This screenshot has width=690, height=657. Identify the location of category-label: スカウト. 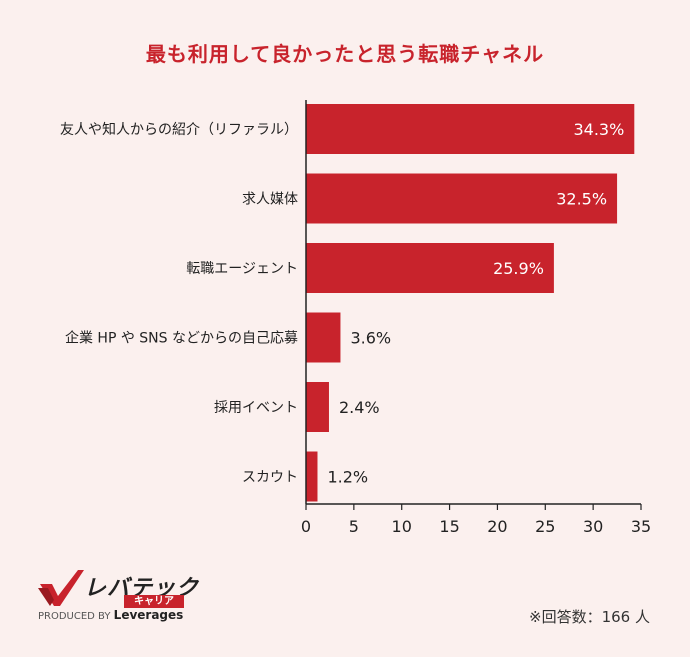
(270, 478).